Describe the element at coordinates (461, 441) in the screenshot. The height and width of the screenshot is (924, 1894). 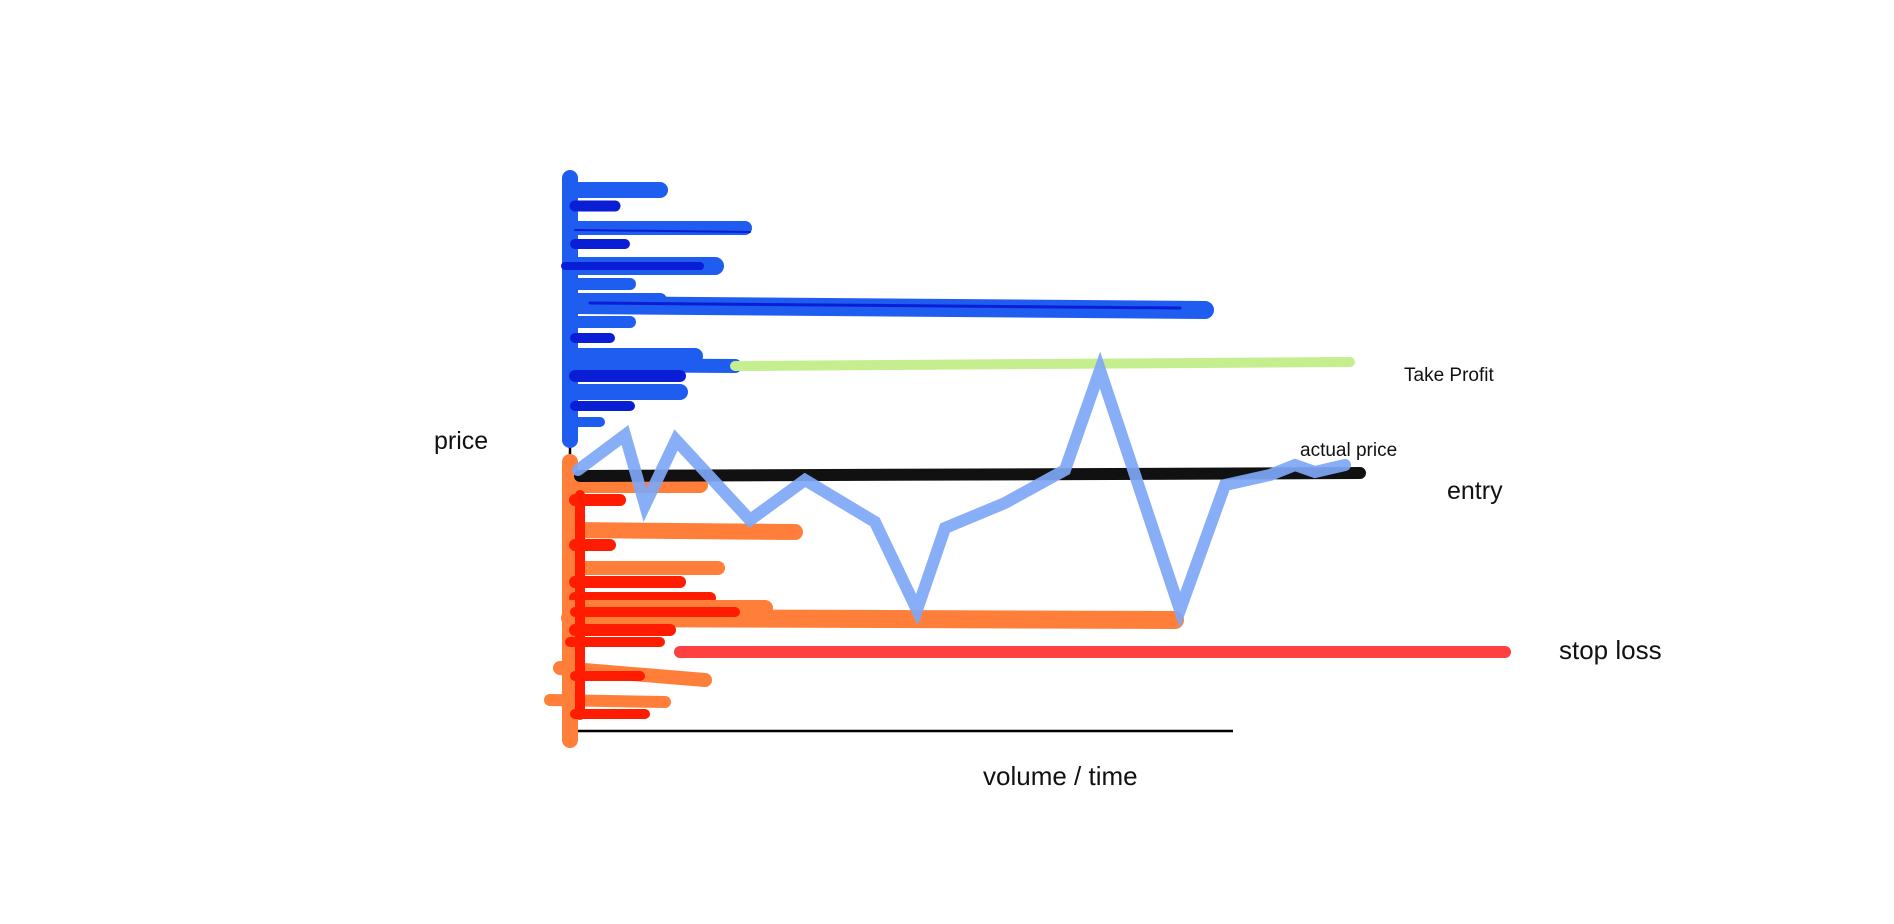
I see `y-axis-label: price` at that location.